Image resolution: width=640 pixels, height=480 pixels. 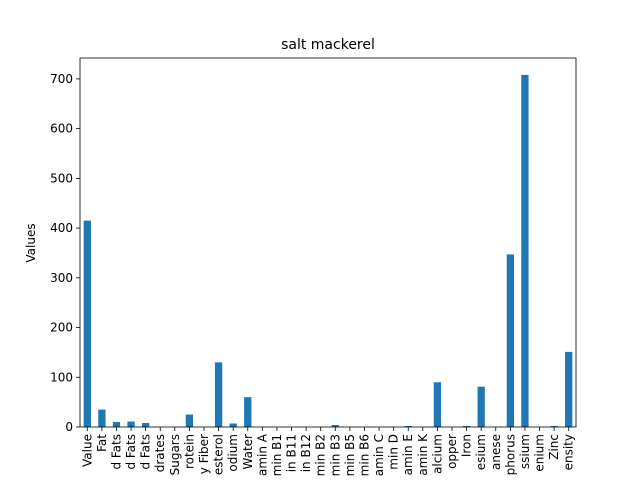 I want to click on y-tick-label: 100, so click(x=61, y=377).